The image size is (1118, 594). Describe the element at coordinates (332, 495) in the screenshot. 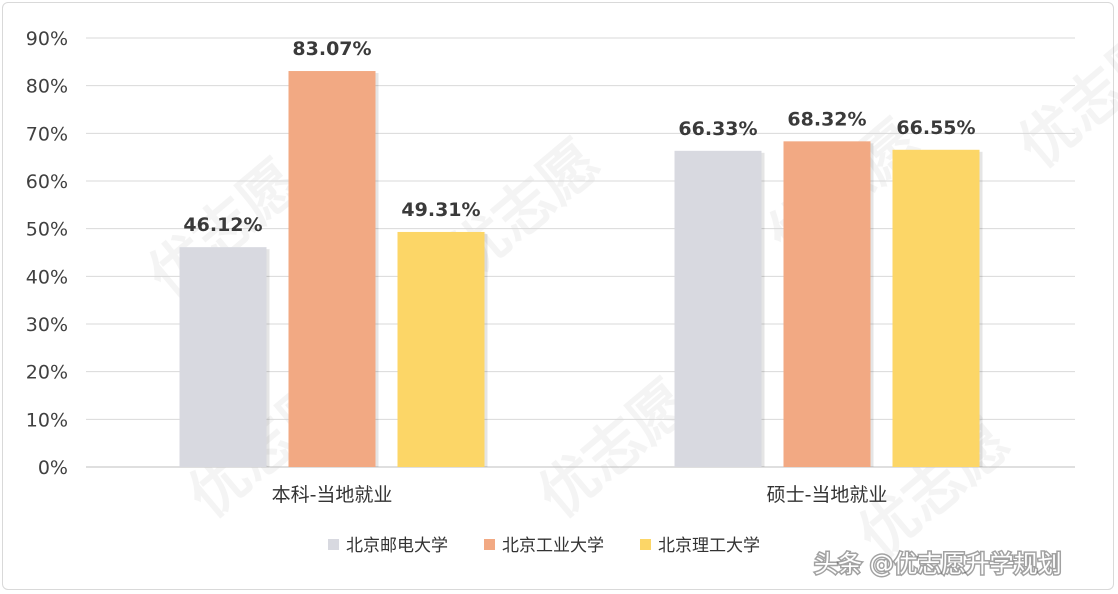

I see `category-label: 本科-当地就业` at that location.